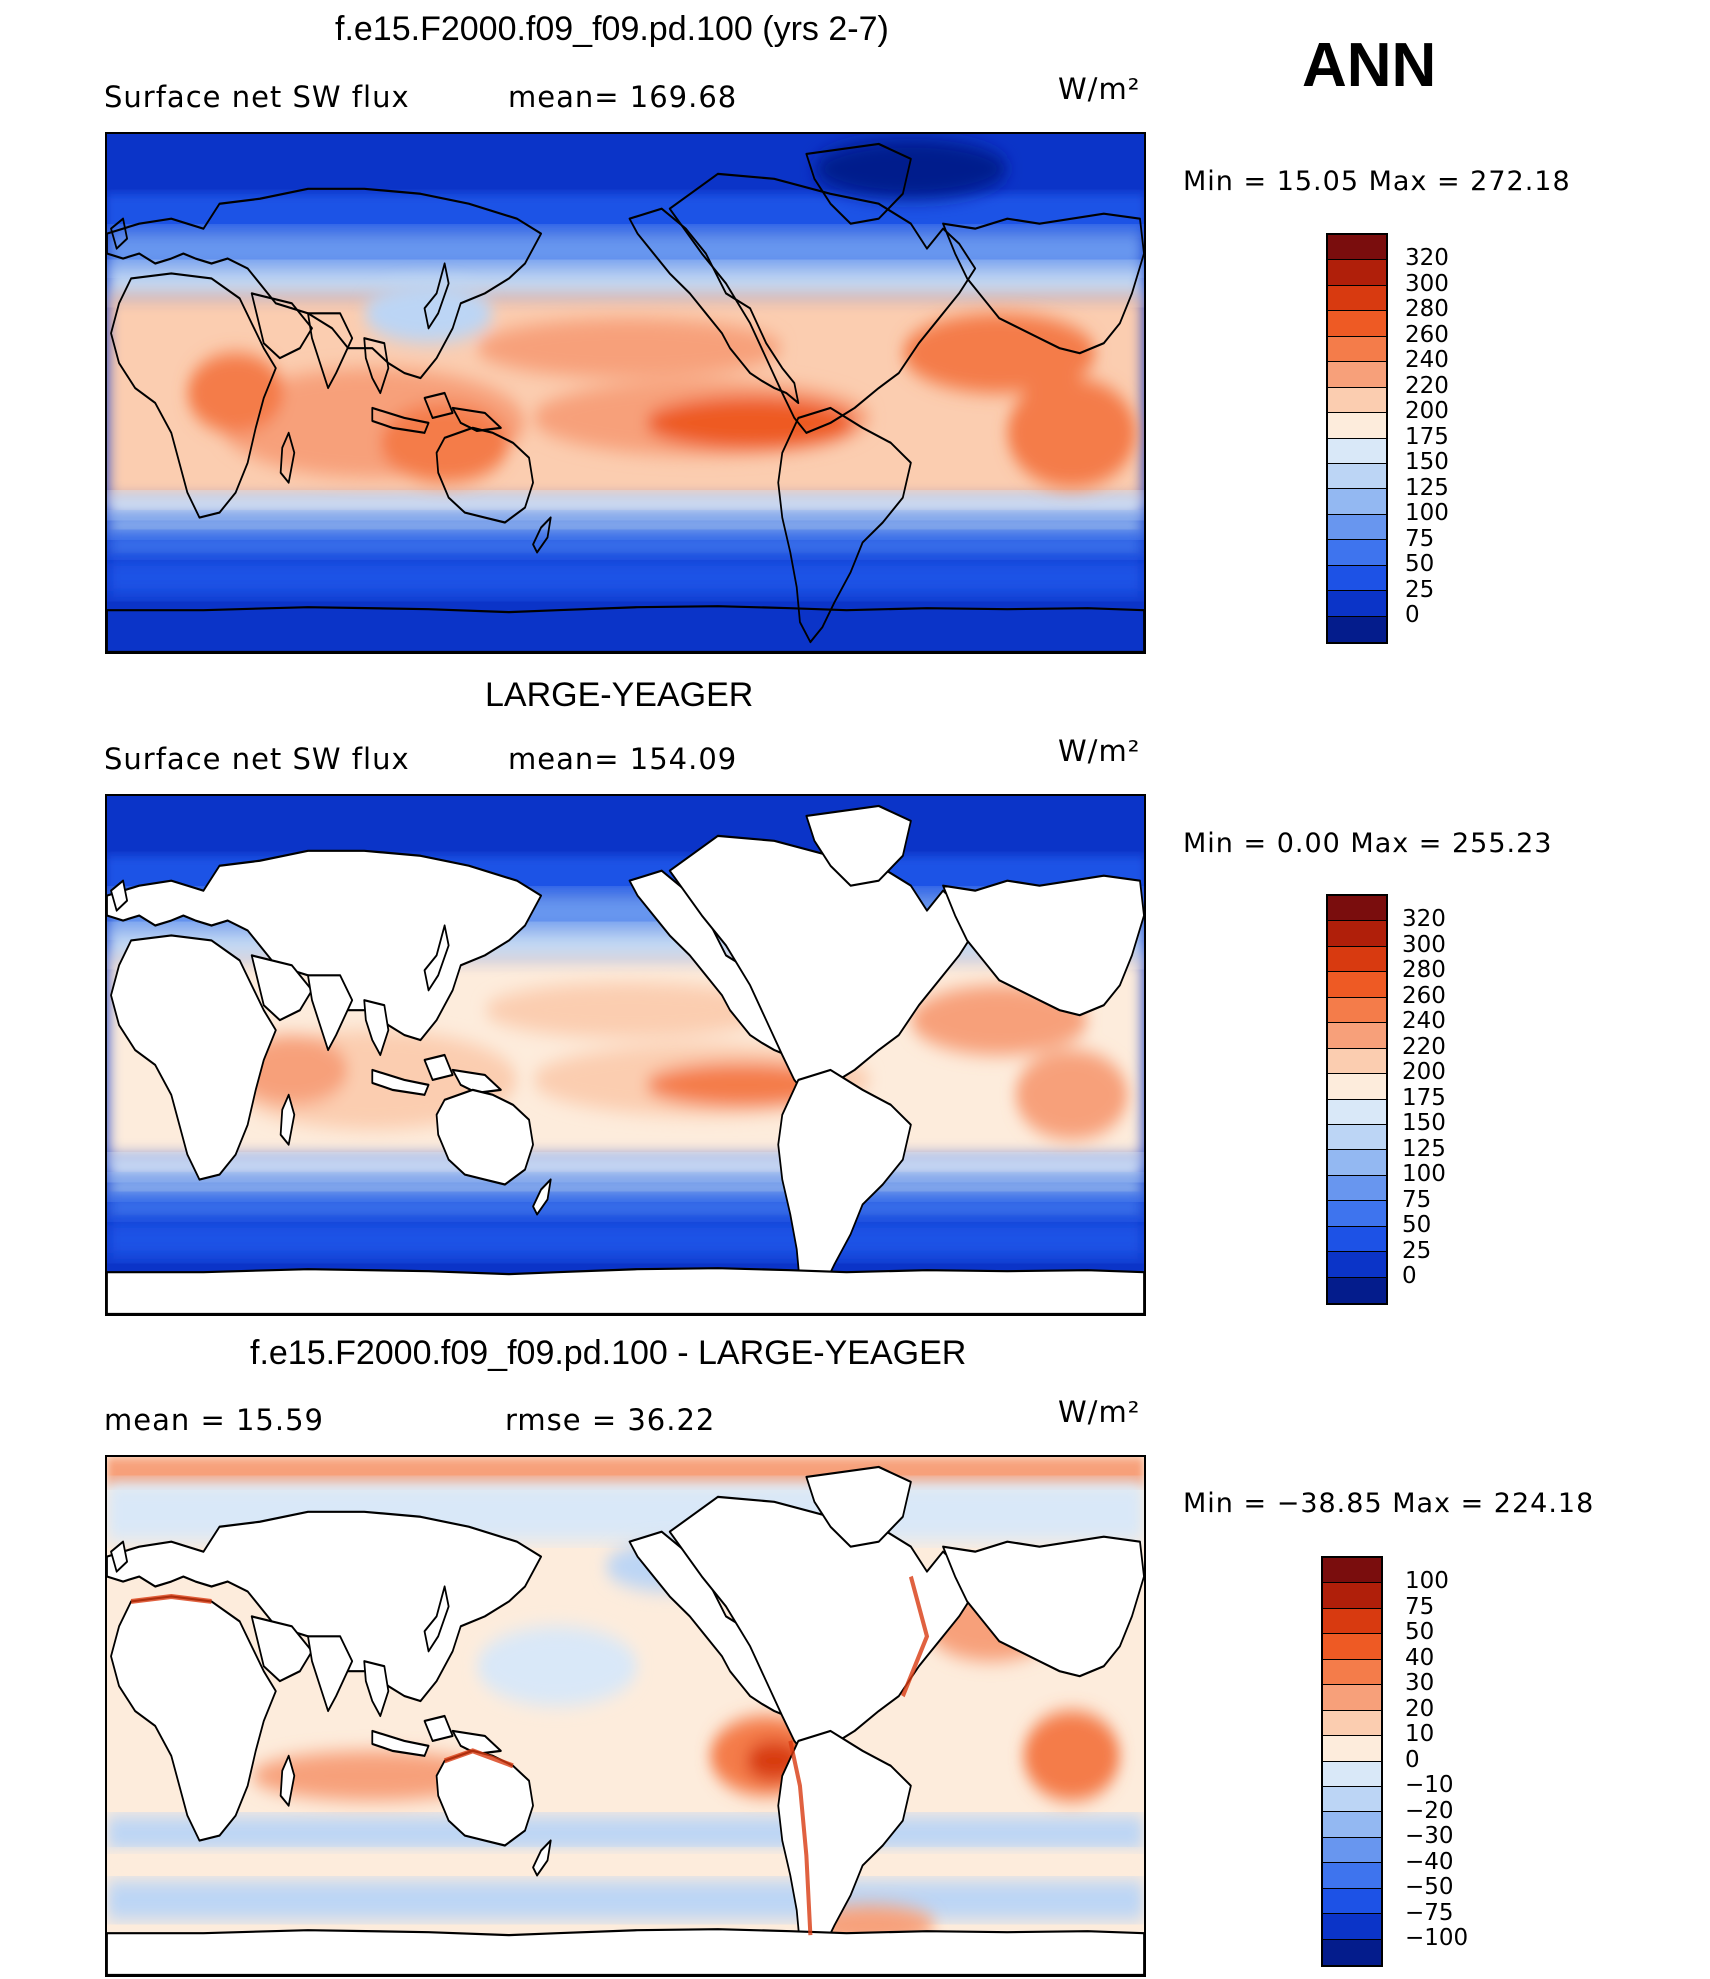  Describe the element at coordinates (1429, 1887) in the screenshot. I see `colorbar-tick-label: −50` at that location.